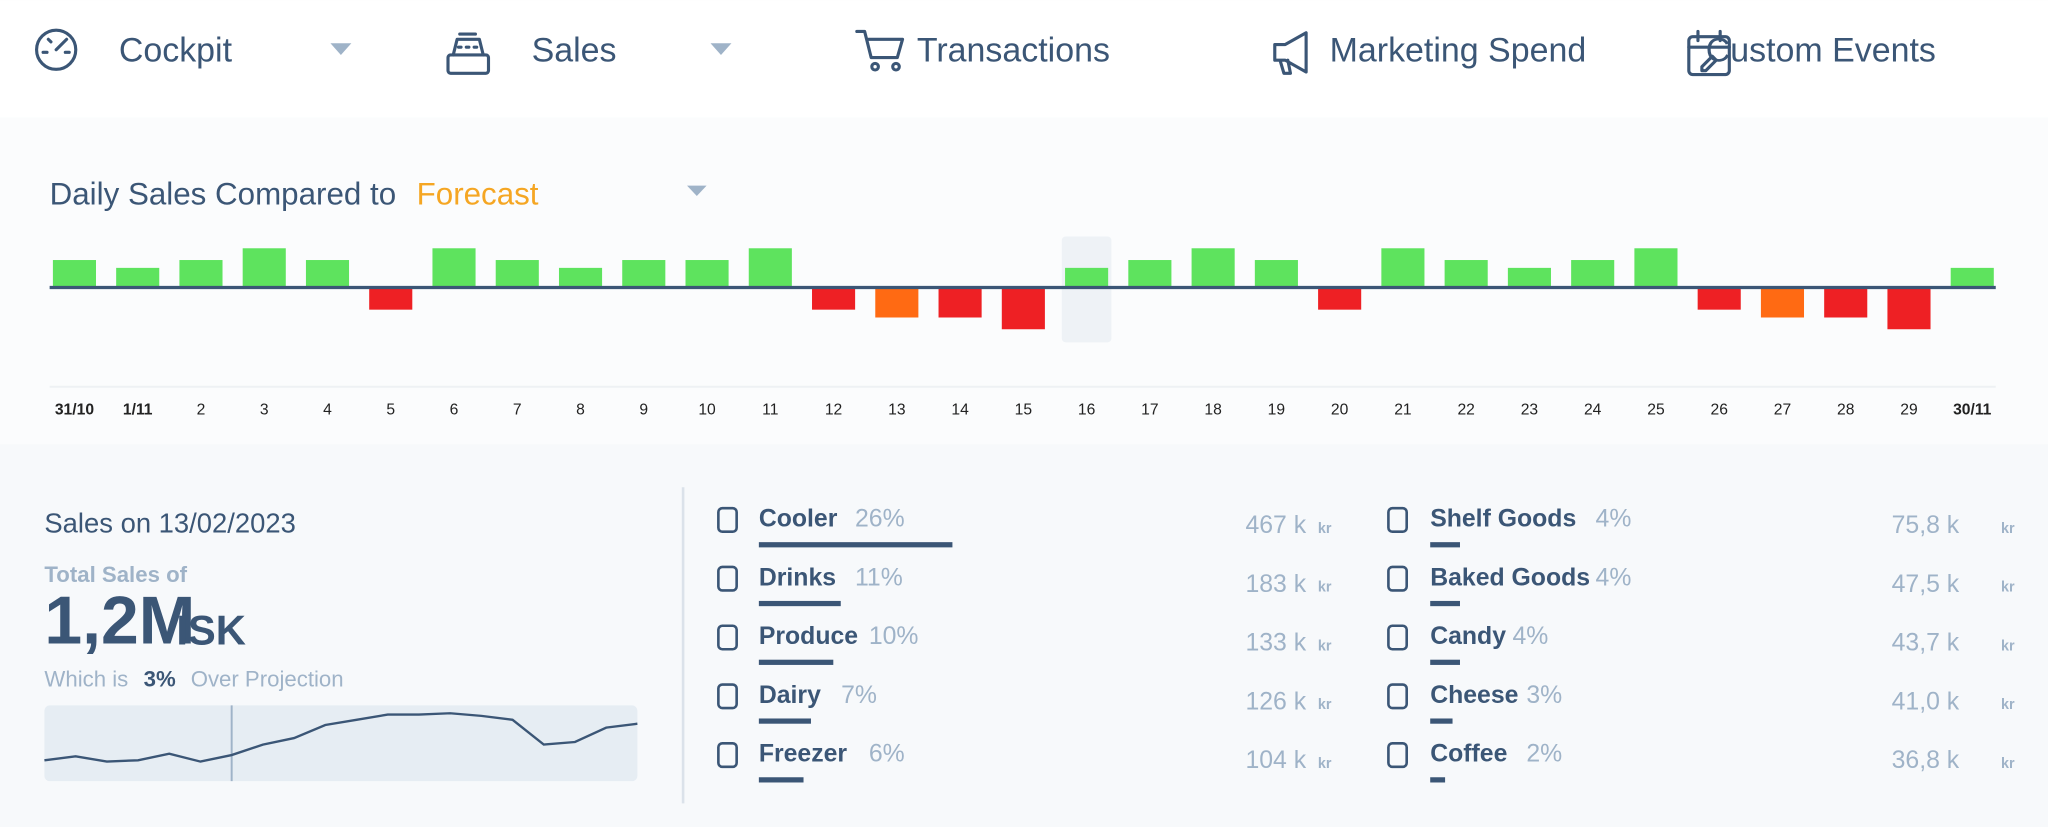 The height and width of the screenshot is (827, 2048). I want to click on x-tick-label: 21, so click(1402, 409).